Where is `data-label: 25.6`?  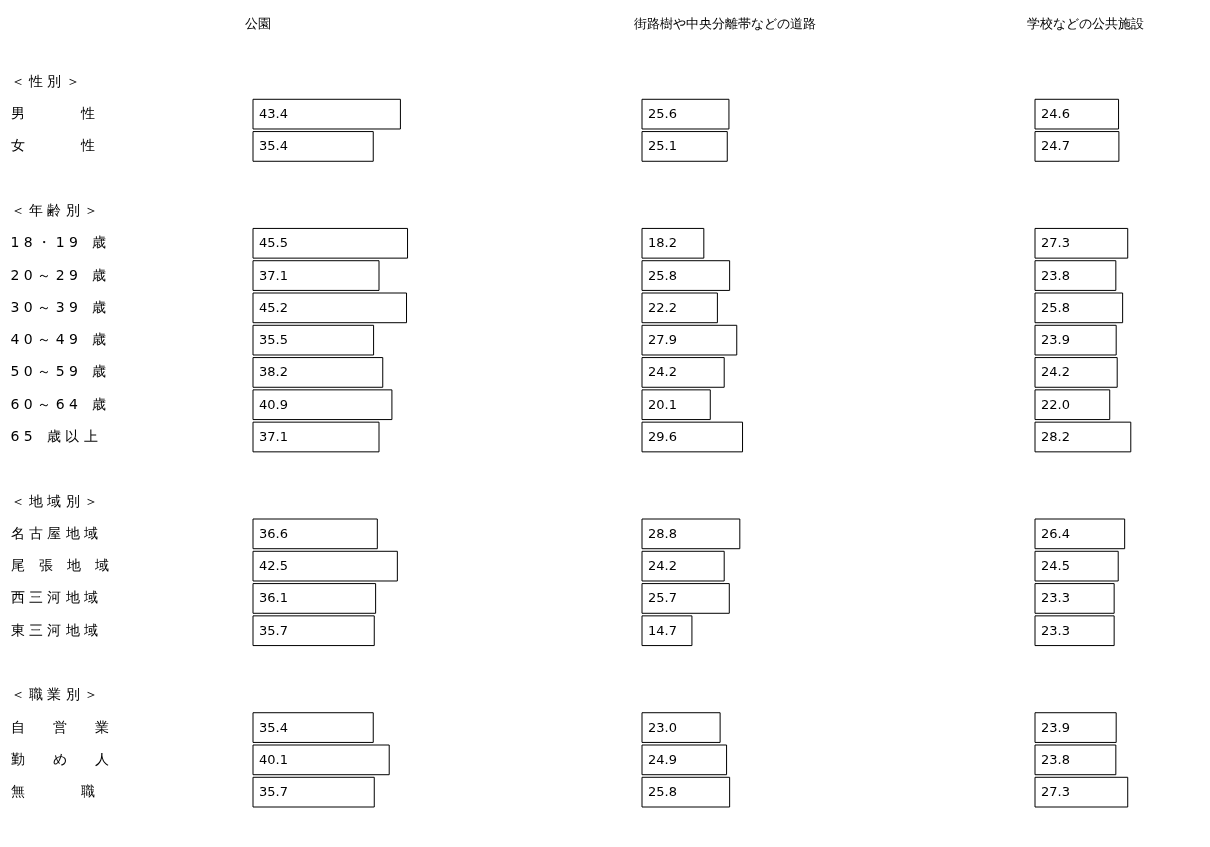 data-label: 25.6 is located at coordinates (662, 114).